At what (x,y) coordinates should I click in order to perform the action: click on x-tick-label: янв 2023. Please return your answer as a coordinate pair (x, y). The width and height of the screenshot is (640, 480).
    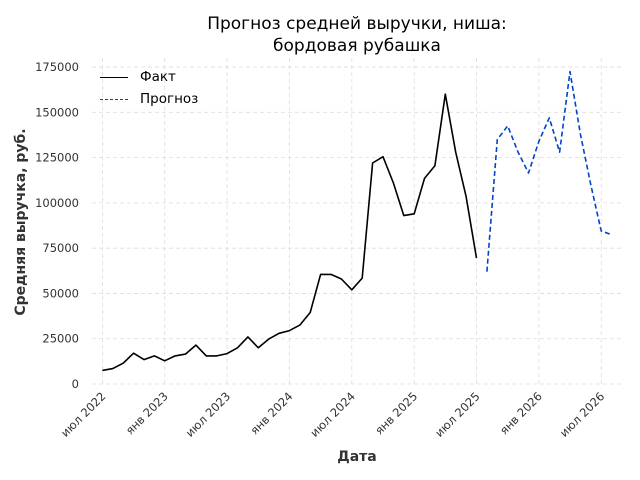
    Looking at the image, I should click on (147, 413).